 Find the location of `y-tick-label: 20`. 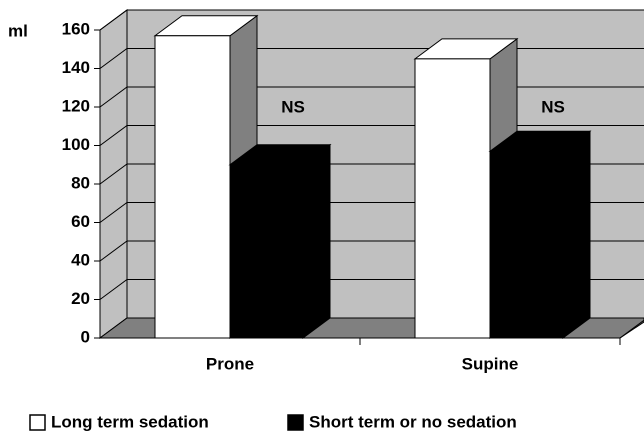

y-tick-label: 20 is located at coordinates (80, 298).